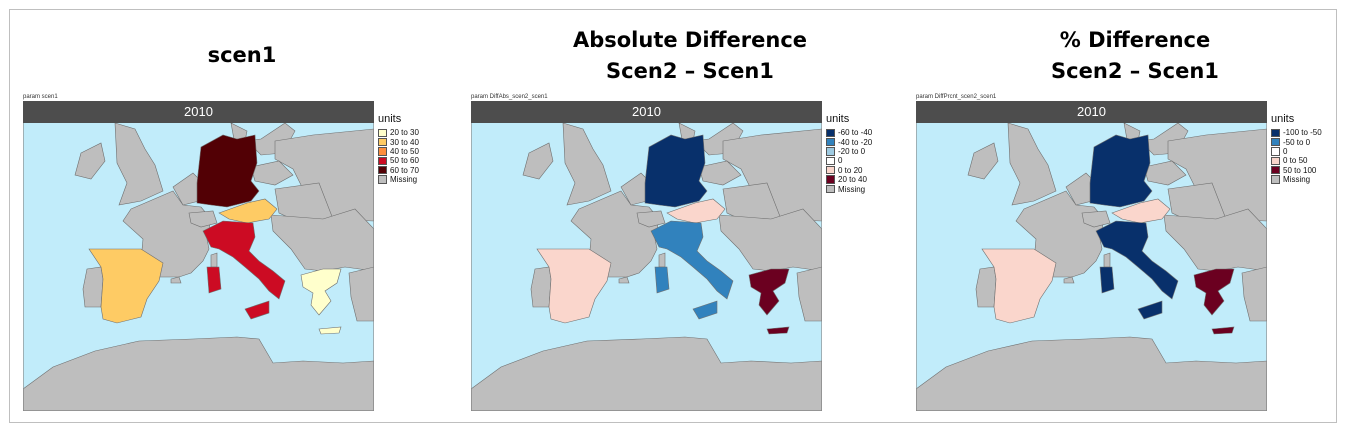 The width and height of the screenshot is (1347, 433). Describe the element at coordinates (852, 151) in the screenshot. I see `legend-label: -20 to 0` at that location.